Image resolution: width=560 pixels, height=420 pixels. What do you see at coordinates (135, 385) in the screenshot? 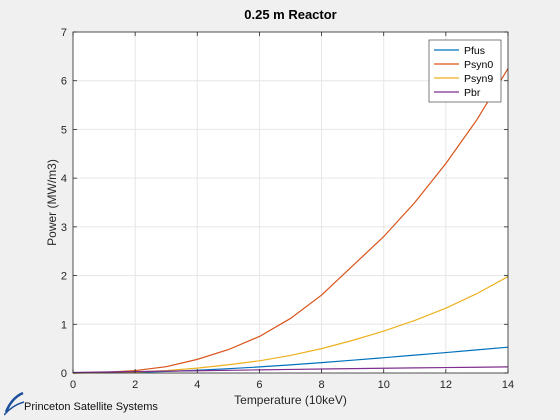
I see `x-tick-label: 2` at bounding box center [135, 385].